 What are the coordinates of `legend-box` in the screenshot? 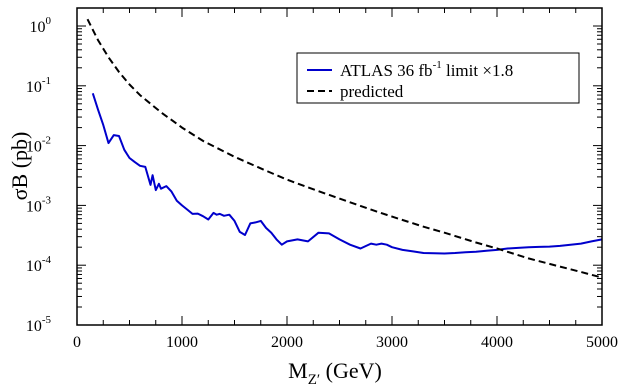 It's located at (438, 78).